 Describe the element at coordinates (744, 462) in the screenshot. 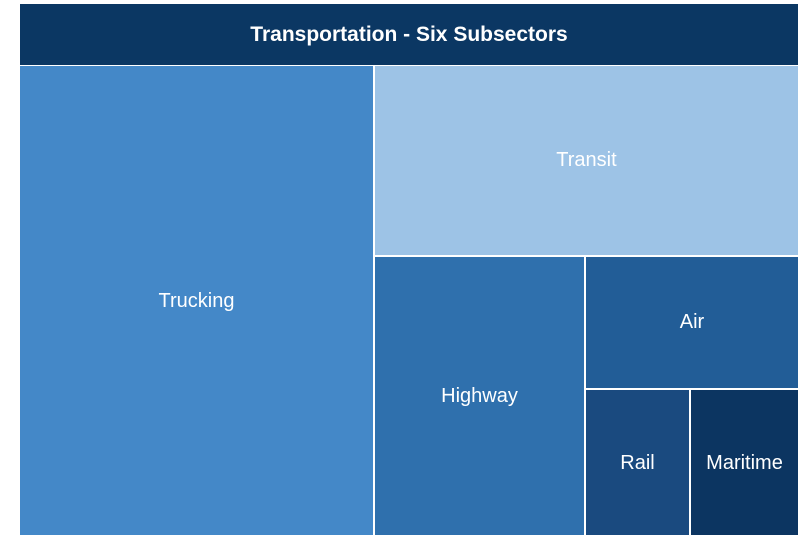

I see `treemap-node: Maritime` at that location.